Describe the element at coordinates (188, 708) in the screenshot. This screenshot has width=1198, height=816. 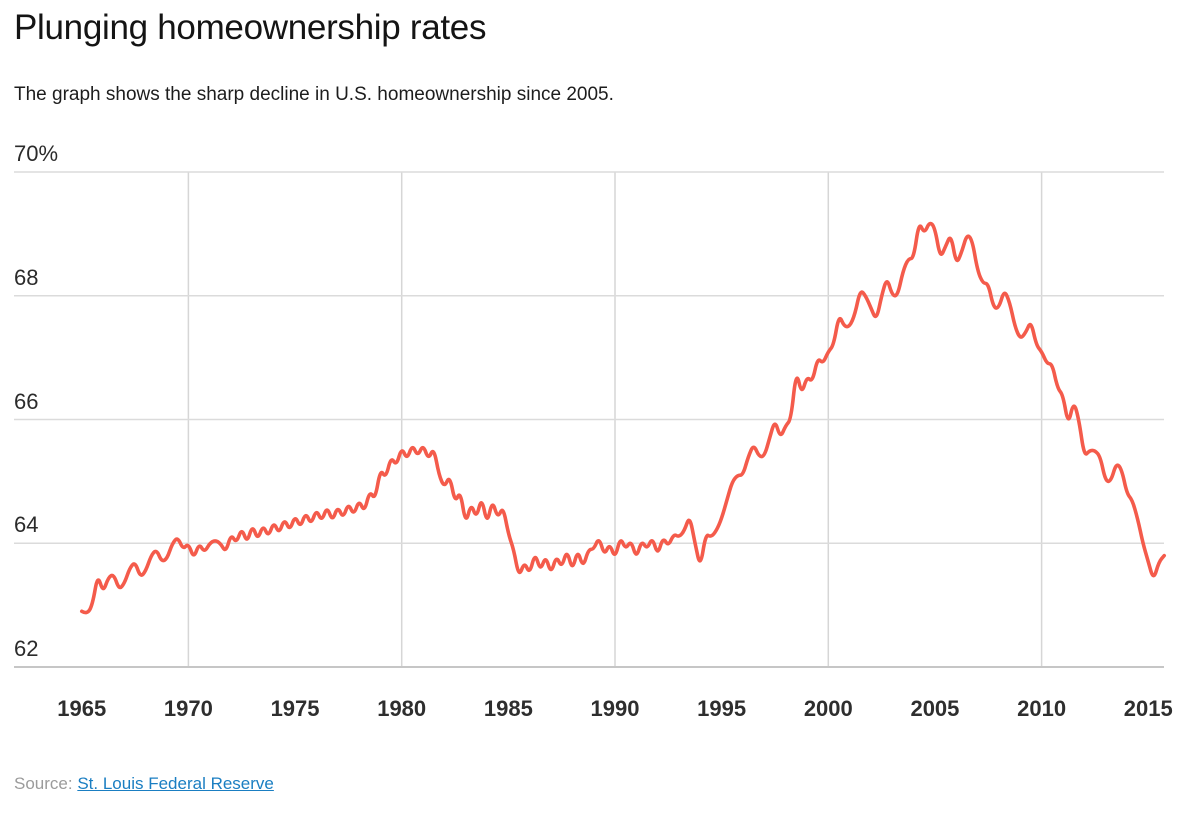
I see `x-tick-label-1970: 1970` at that location.